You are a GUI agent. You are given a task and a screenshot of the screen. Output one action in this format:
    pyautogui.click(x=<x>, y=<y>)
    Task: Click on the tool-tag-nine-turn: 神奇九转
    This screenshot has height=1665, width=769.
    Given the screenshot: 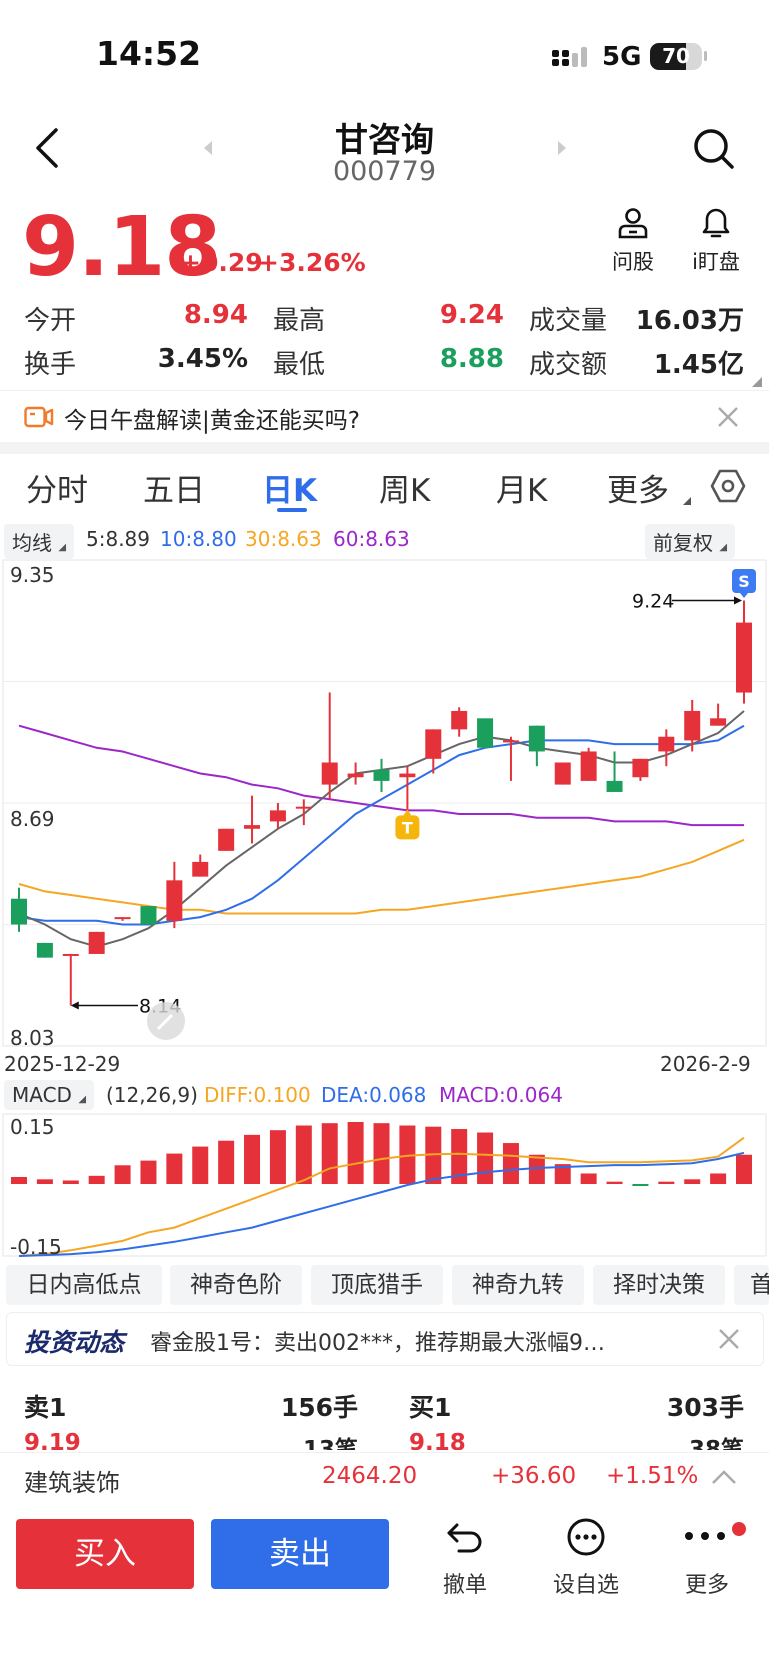 What is the action you would take?
    pyautogui.click(x=518, y=1285)
    